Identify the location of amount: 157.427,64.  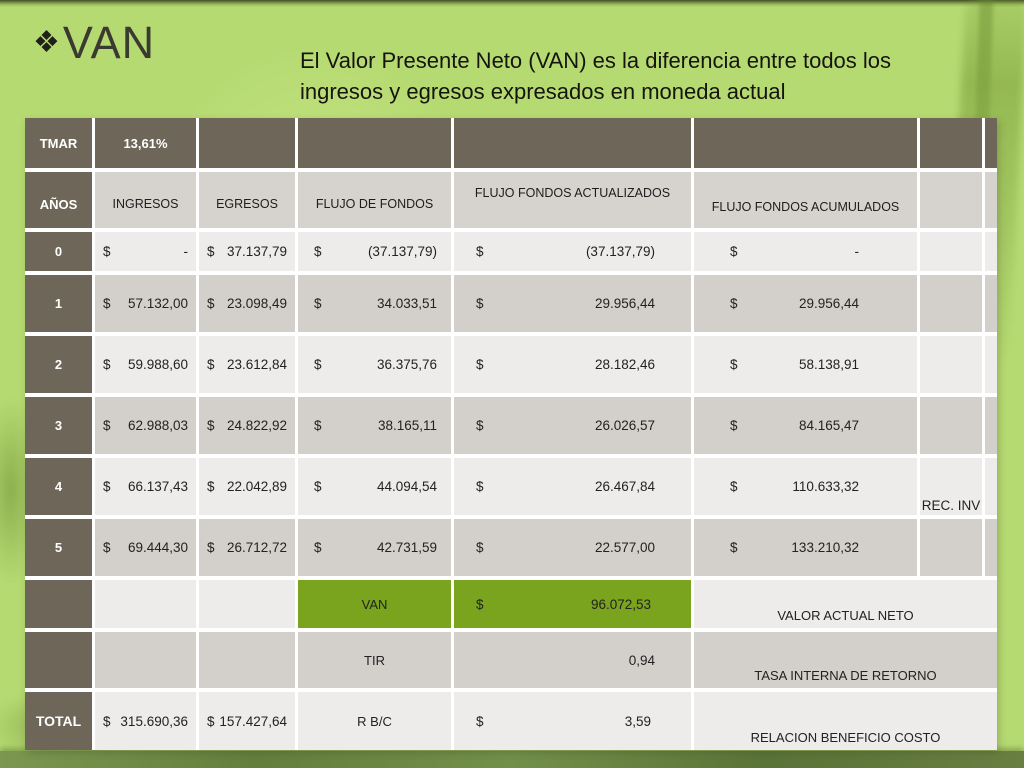
(253, 721).